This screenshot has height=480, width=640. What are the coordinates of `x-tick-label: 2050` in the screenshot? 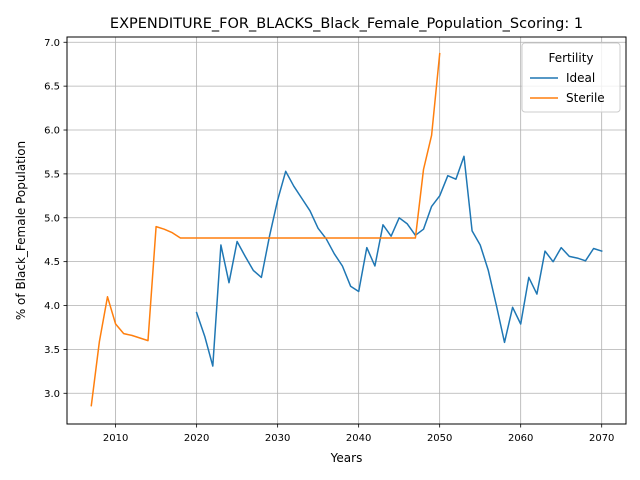 It's located at (439, 438).